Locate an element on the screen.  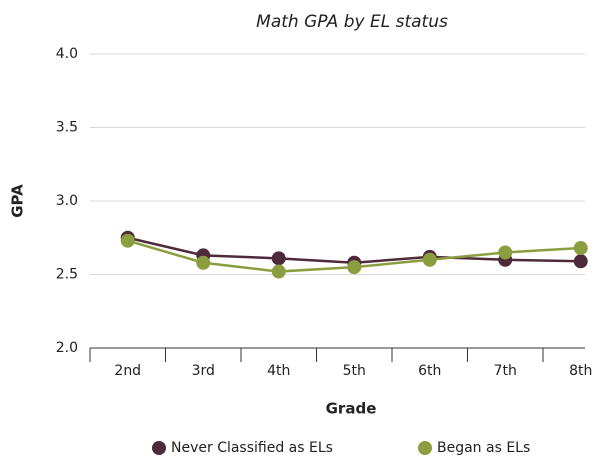
x-tick-label: 7th is located at coordinates (505, 371).